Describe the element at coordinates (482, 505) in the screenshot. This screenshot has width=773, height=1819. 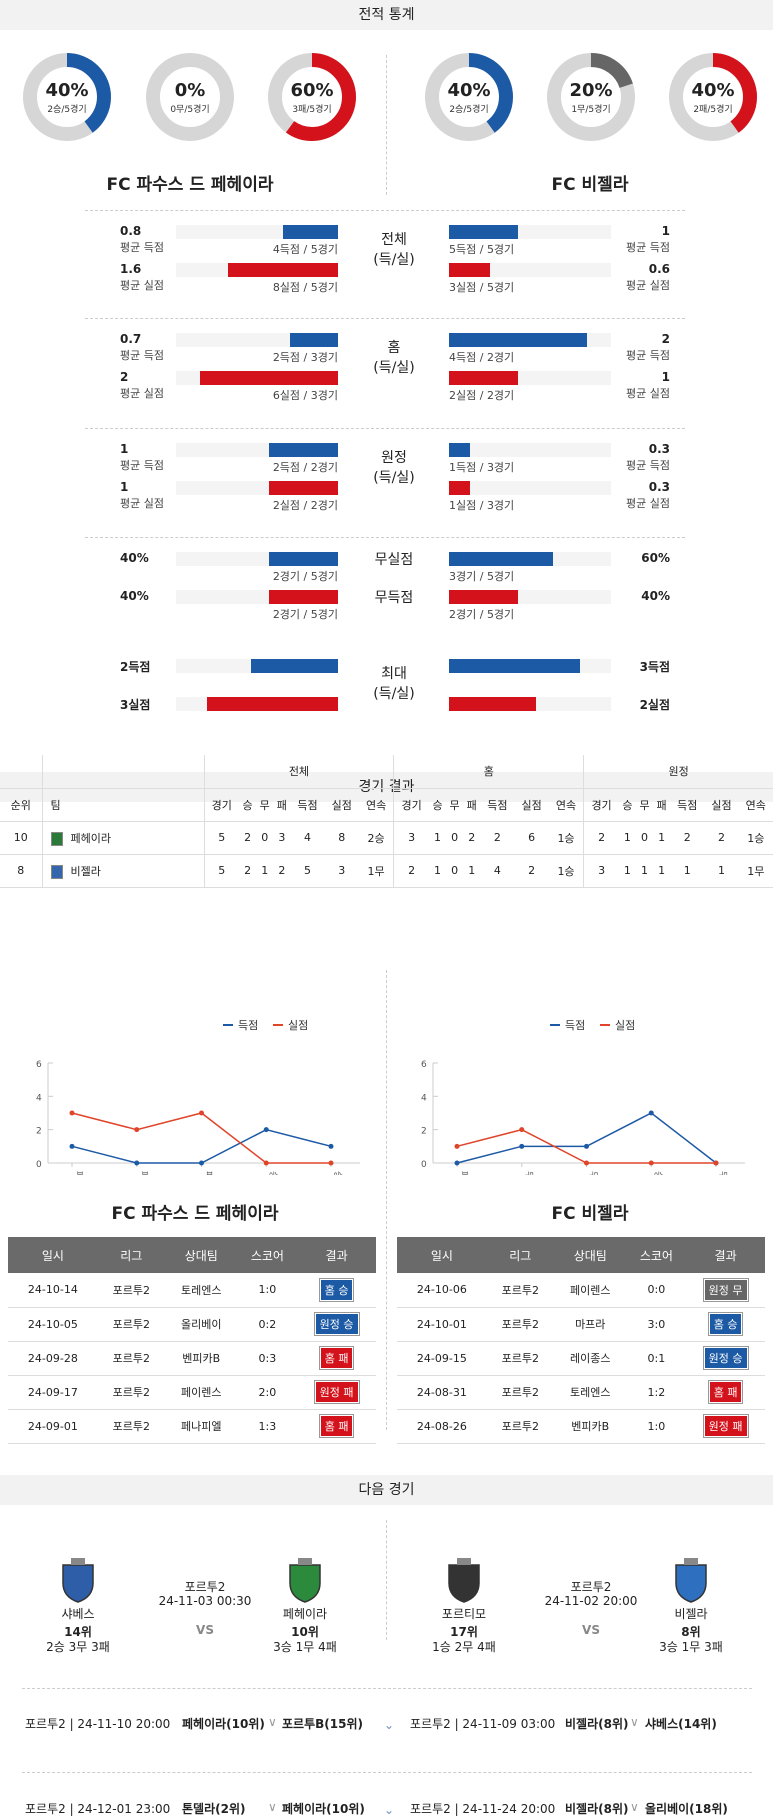
I see `away-stat-caption: 1실점 / 3경기` at that location.